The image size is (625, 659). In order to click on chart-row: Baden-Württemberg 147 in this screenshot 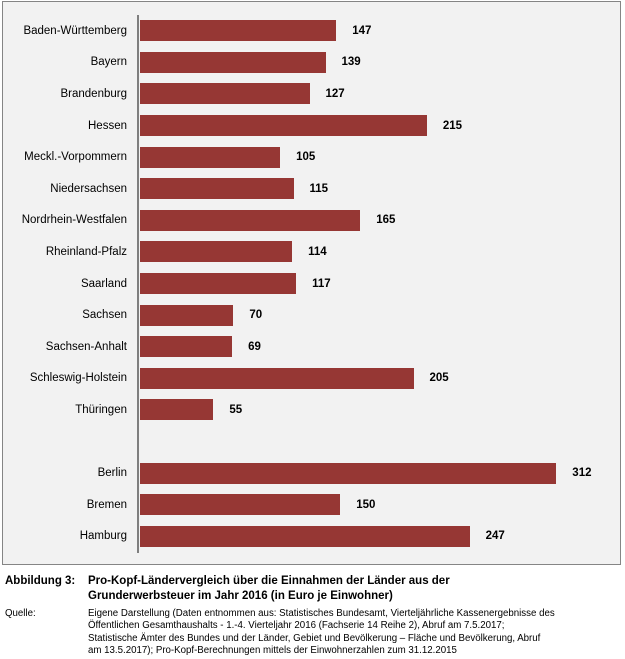, I will do `click(311, 31)`.